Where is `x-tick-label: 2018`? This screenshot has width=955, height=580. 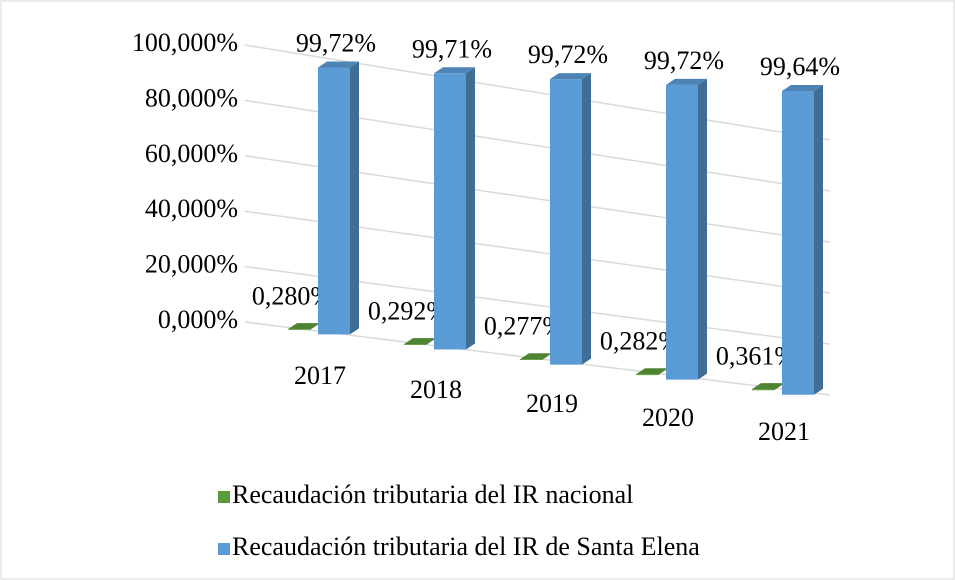
x-tick-label: 2018 is located at coordinates (436, 389).